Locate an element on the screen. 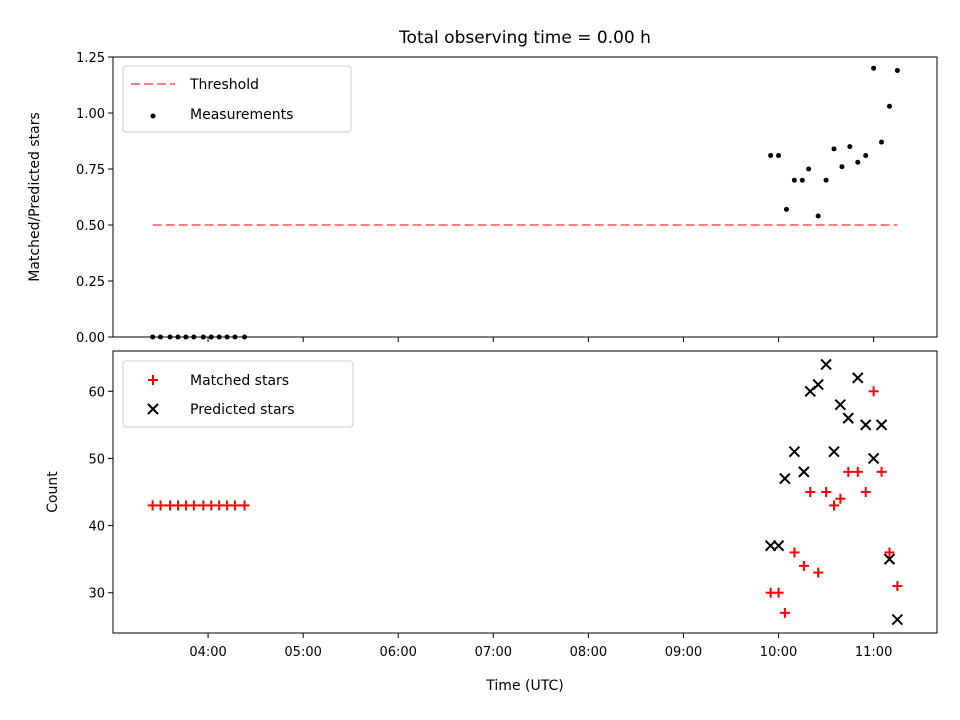 The width and height of the screenshot is (960, 720). bottom-legend-box is located at coordinates (238, 394).